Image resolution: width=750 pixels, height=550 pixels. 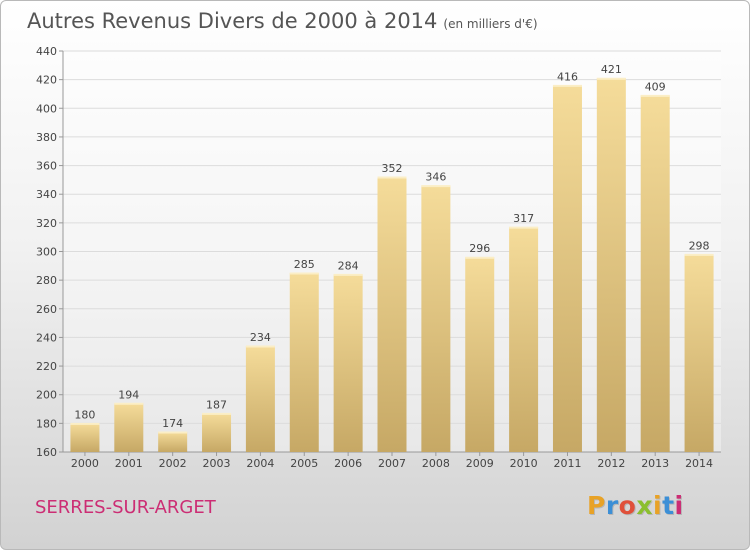 What do you see at coordinates (46, 395) in the screenshot?
I see `y-tick-label: 200` at bounding box center [46, 395].